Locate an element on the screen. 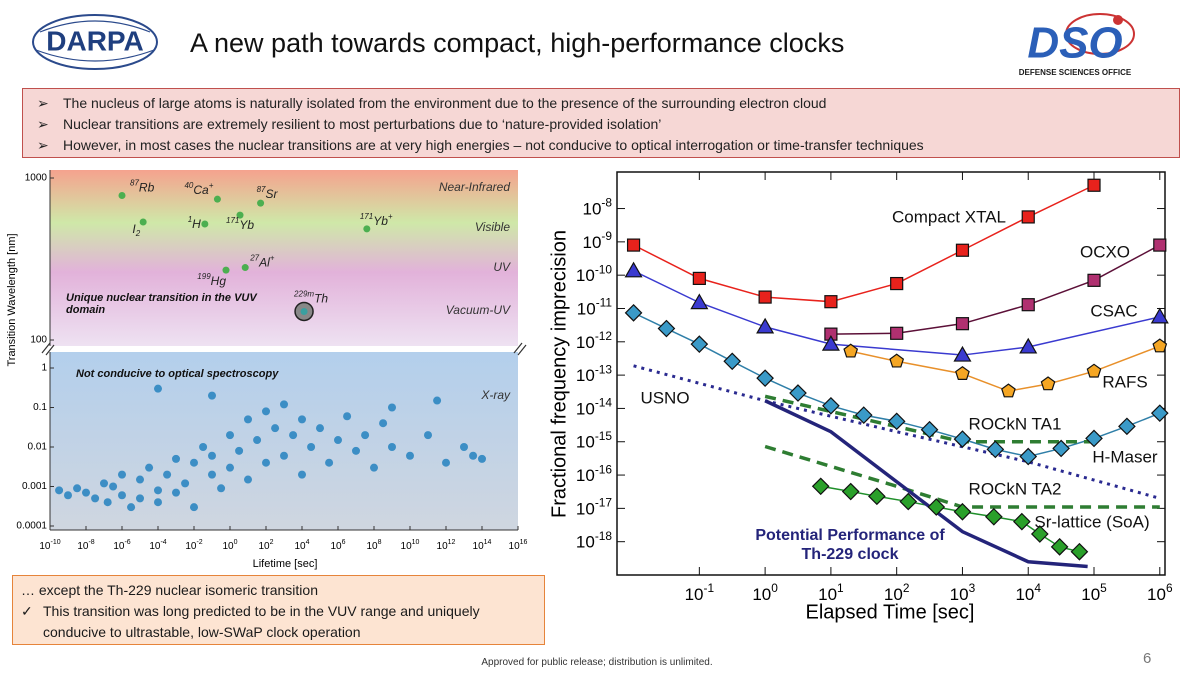 The width and height of the screenshot is (1200, 674). series-label: RAFS is located at coordinates (1124, 381).